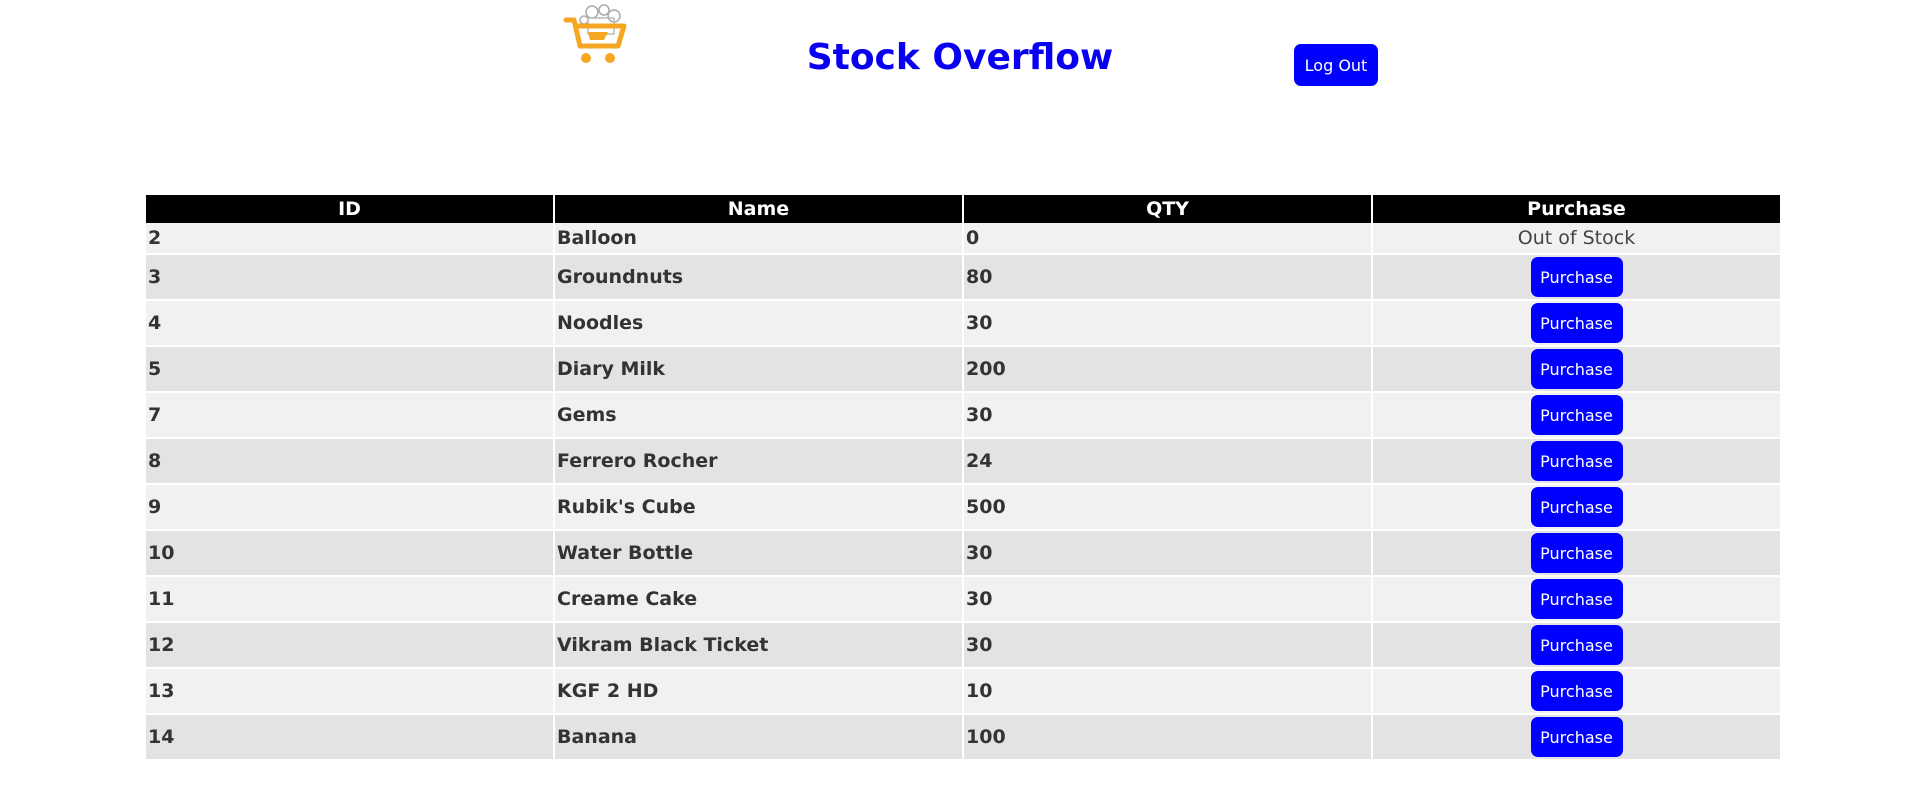 The height and width of the screenshot is (796, 1920). Describe the element at coordinates (758, 554) in the screenshot. I see `cell-name: Water Bottle` at that location.